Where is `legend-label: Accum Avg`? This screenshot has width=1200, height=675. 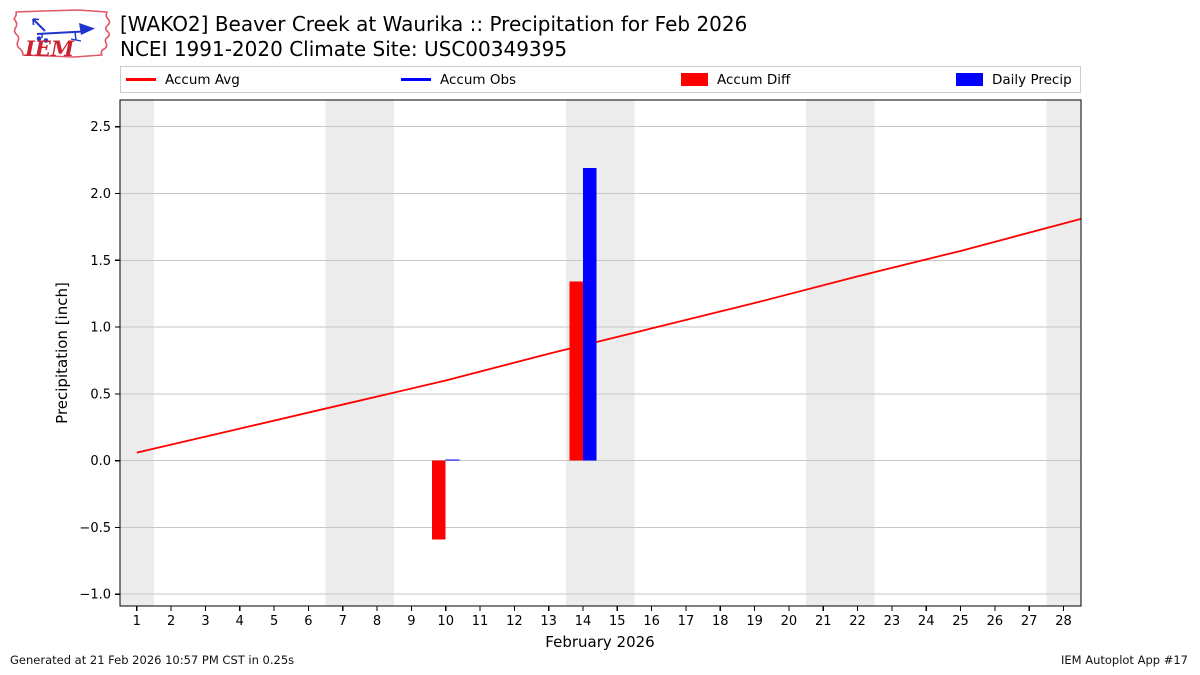 legend-label: Accum Avg is located at coordinates (202, 79).